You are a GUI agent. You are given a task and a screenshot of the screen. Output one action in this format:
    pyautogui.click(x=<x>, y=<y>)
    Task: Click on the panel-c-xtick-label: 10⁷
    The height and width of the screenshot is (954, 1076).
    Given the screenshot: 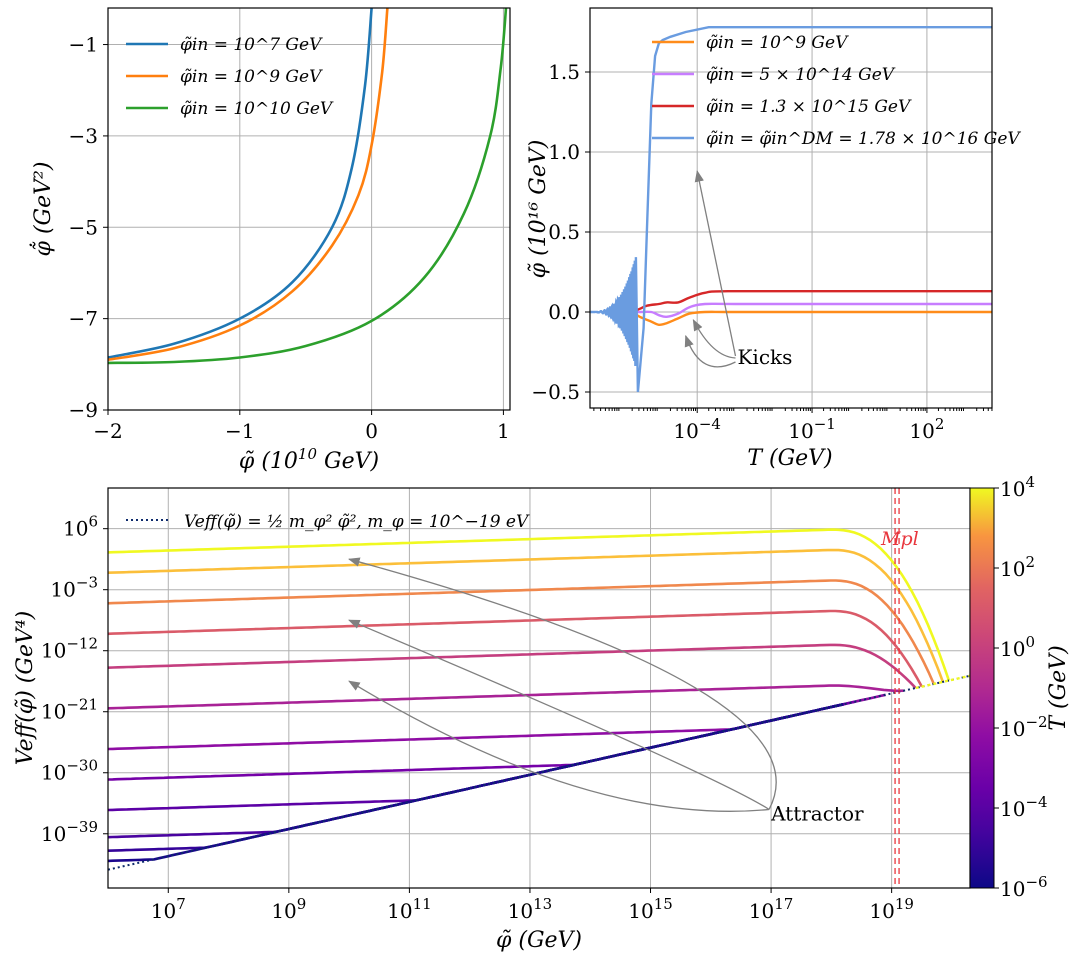 What is the action you would take?
    pyautogui.click(x=168, y=909)
    